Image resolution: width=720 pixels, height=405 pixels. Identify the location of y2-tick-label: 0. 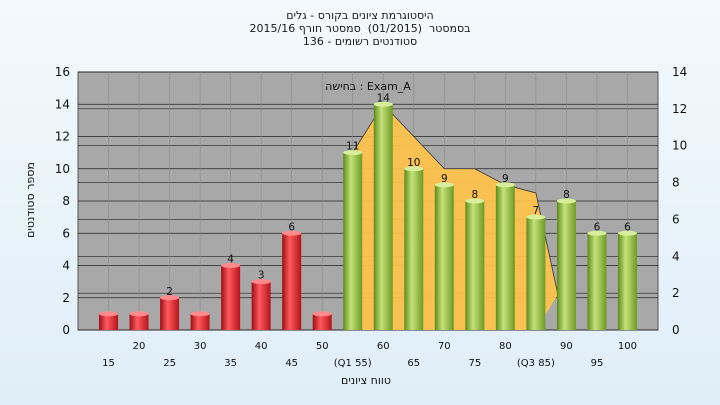
(676, 330).